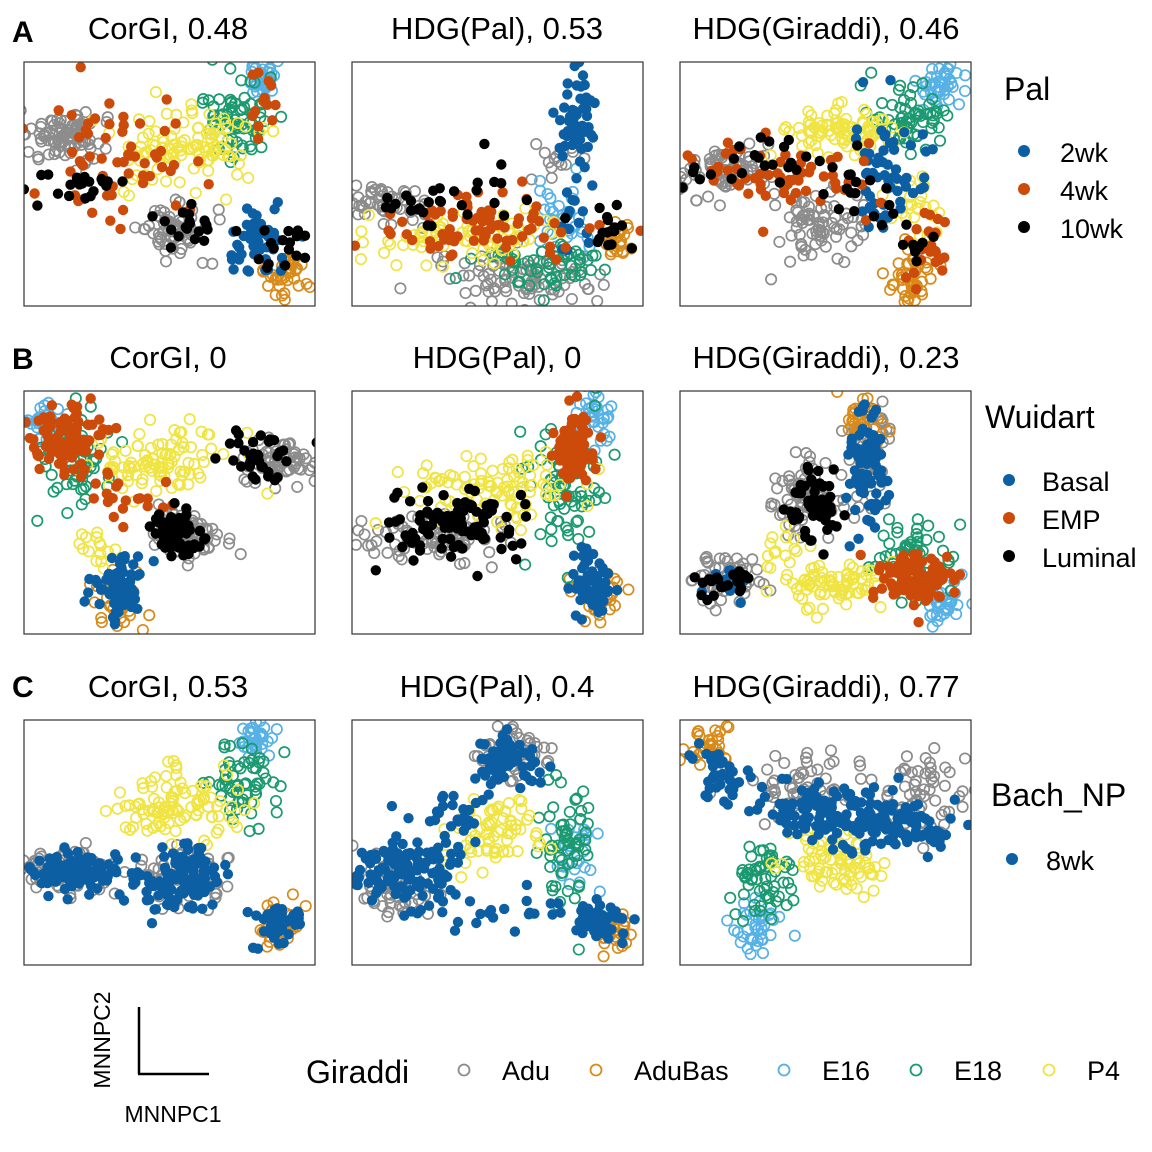 This screenshot has width=1152, height=1152. I want to click on plot-frame, so click(497, 842).